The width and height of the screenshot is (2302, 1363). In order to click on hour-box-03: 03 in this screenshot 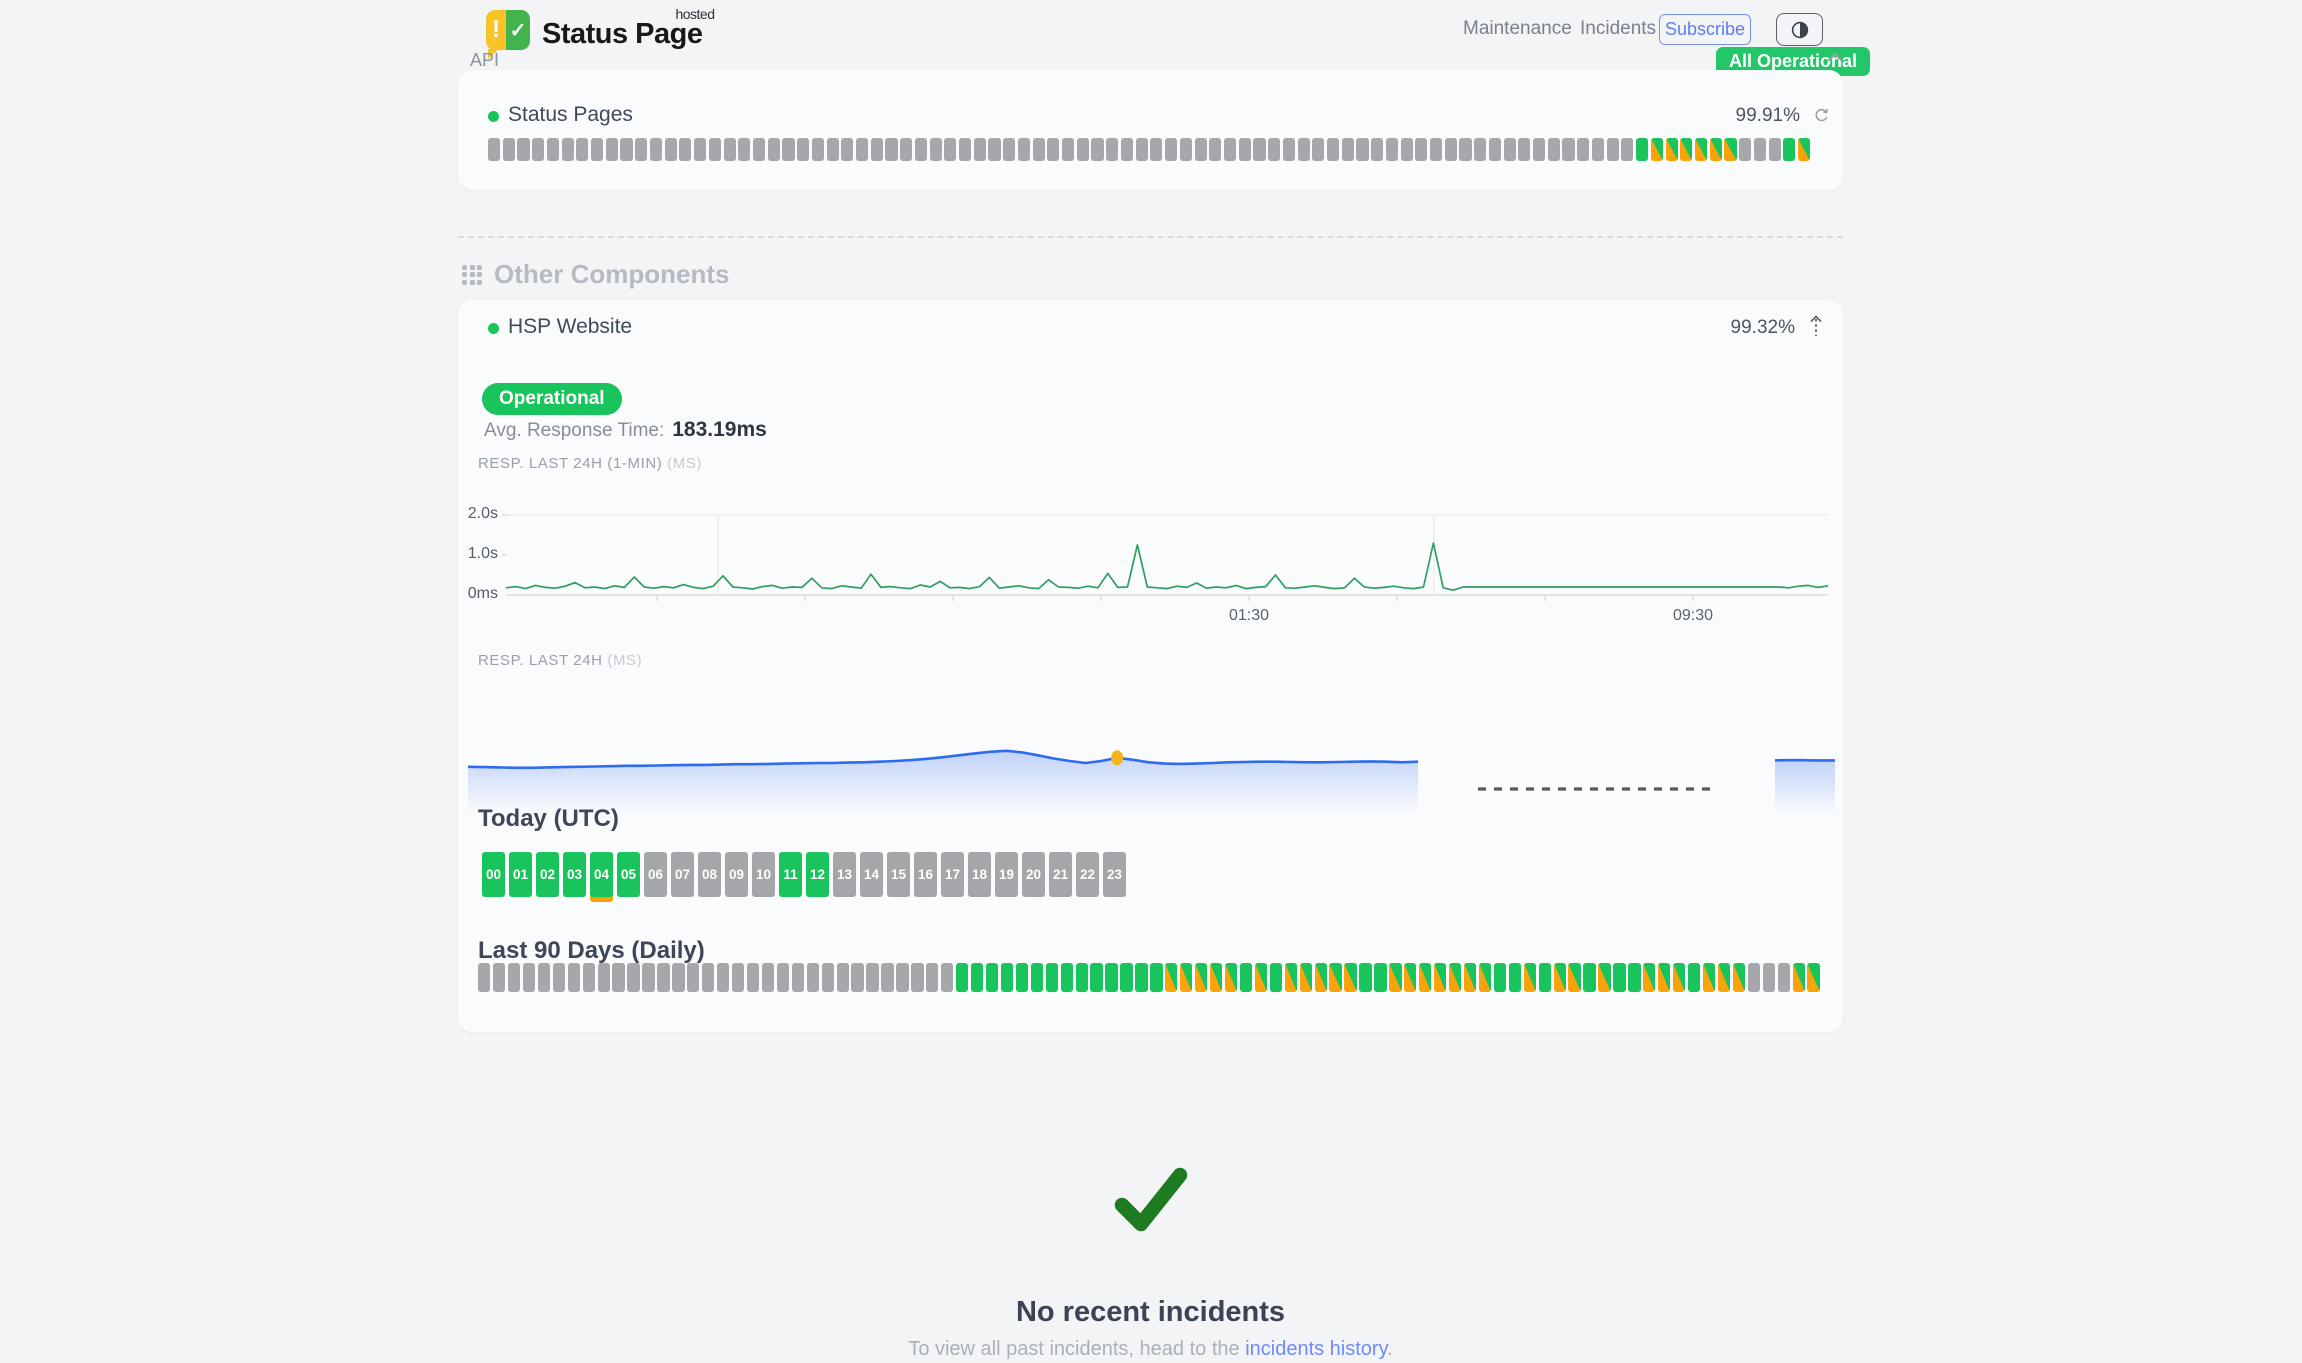, I will do `click(574, 874)`.